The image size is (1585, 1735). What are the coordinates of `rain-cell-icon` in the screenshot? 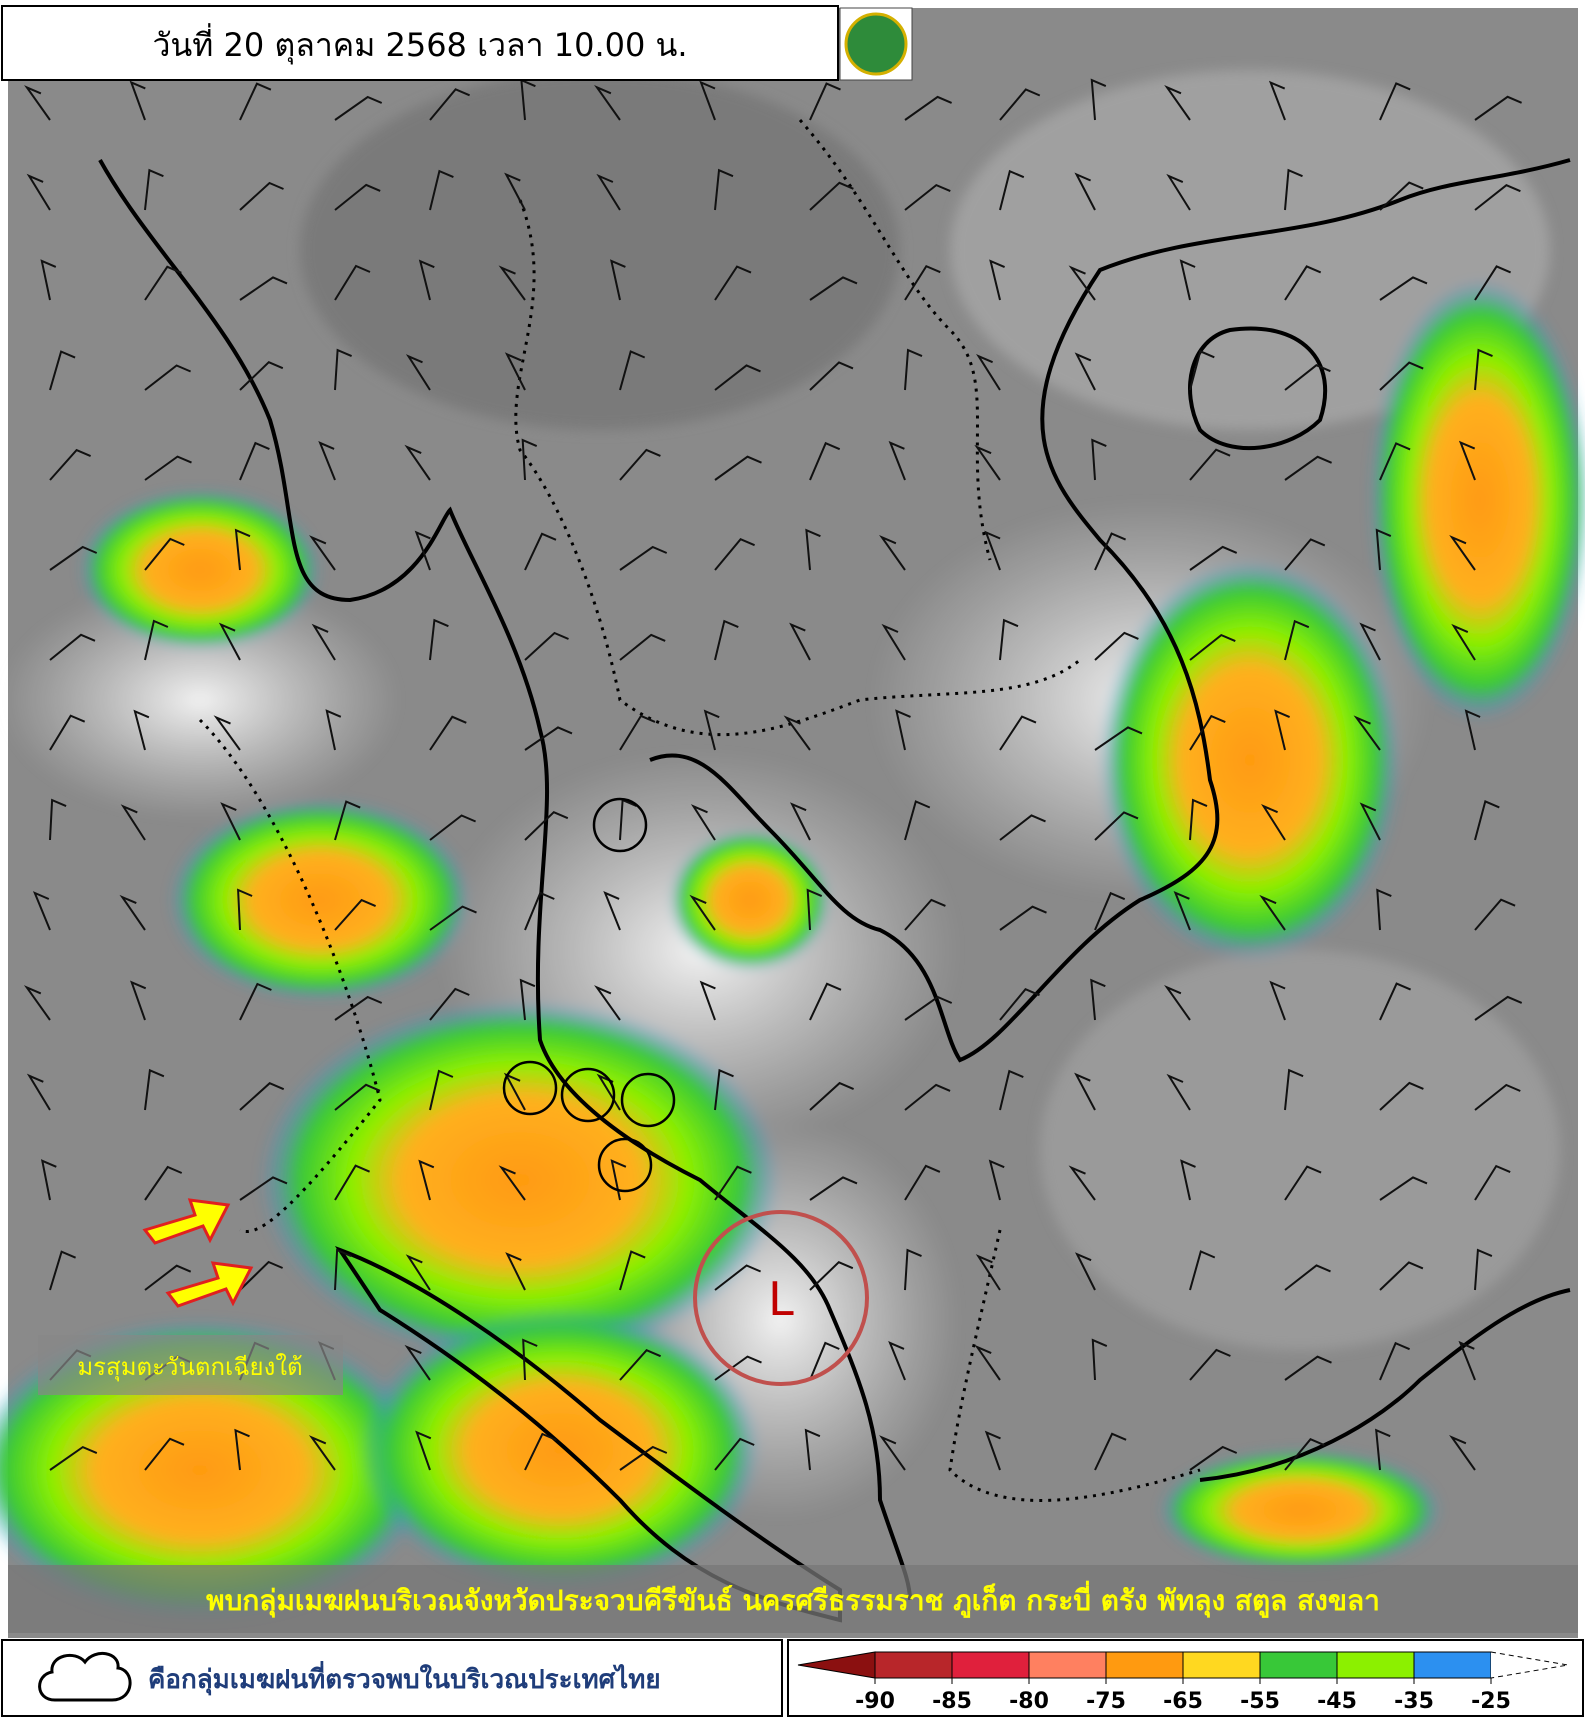 It's located at (85, 1677).